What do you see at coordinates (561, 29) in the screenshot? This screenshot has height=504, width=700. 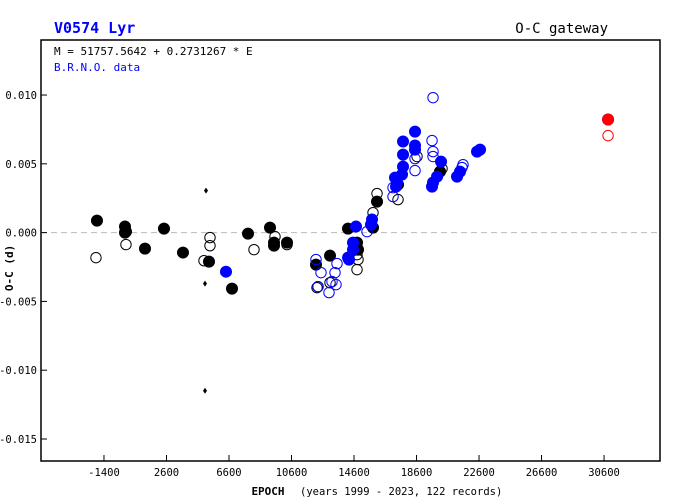 I see `gateway-label: O-C gateway` at bounding box center [561, 29].